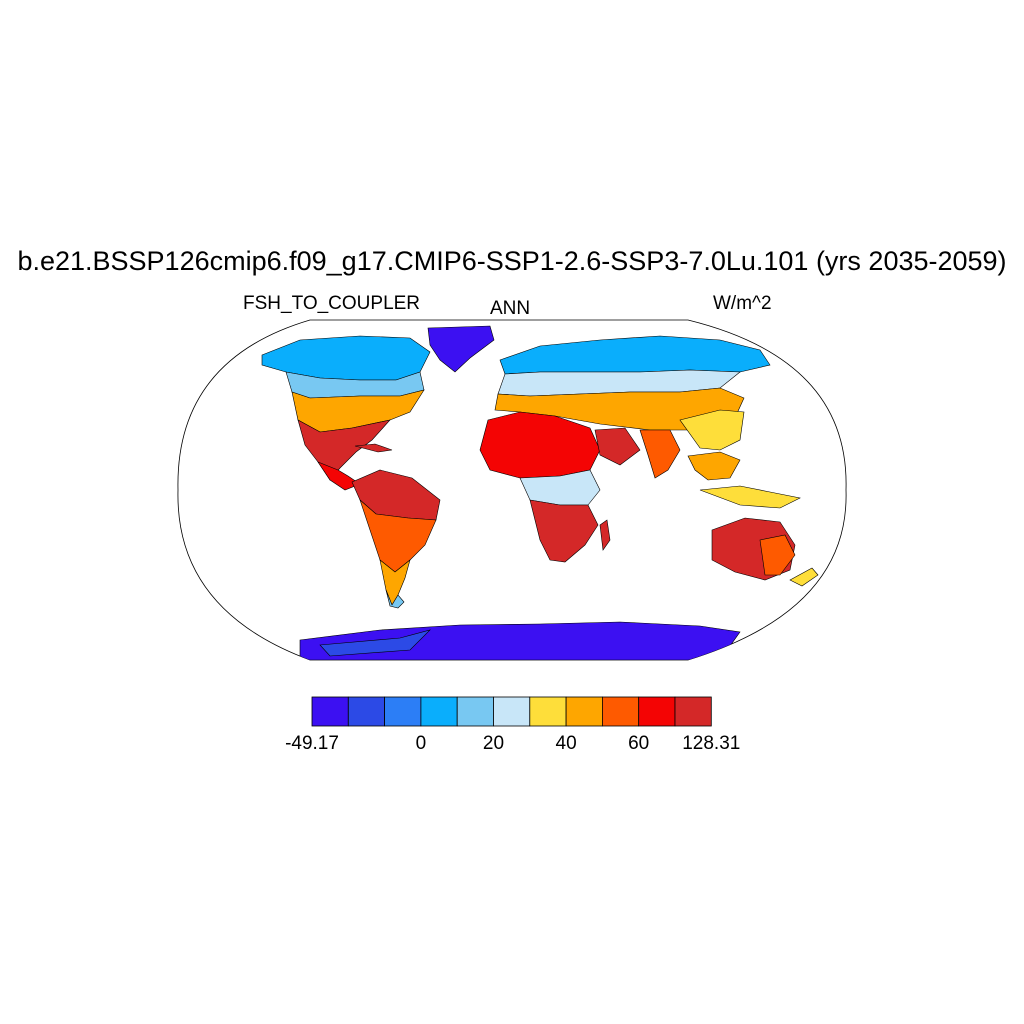  I want to click on colorbar-label: -49.17, so click(312, 743).